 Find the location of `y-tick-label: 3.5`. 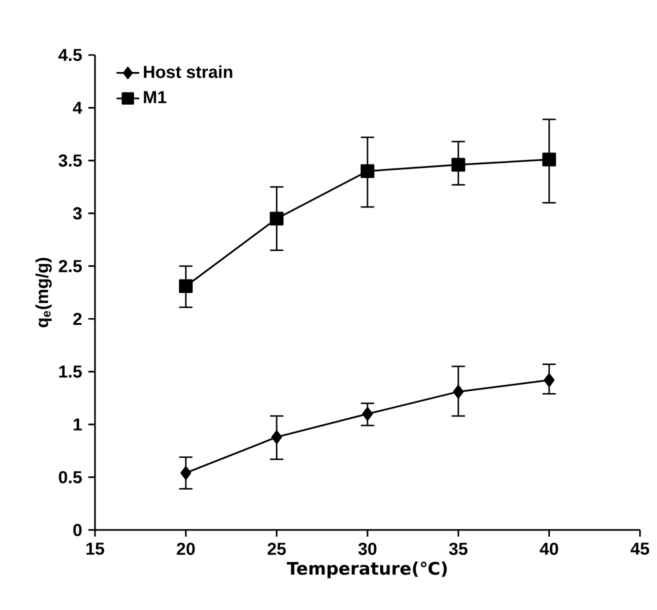

y-tick-label: 3.5 is located at coordinates (70, 160).